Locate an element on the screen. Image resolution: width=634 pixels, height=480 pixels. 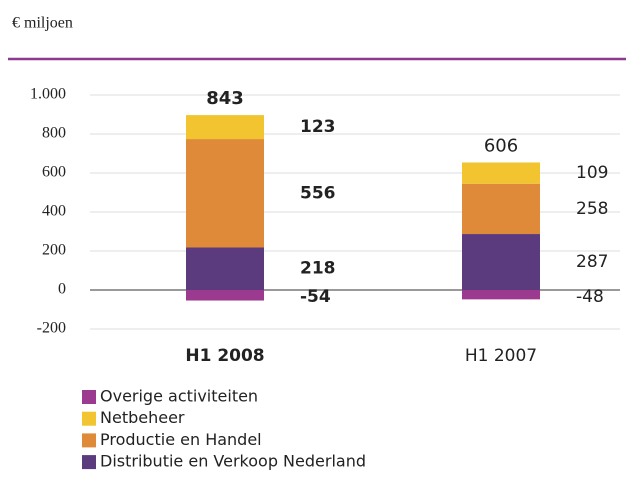
y-tick-label: 0 is located at coordinates (62, 289).